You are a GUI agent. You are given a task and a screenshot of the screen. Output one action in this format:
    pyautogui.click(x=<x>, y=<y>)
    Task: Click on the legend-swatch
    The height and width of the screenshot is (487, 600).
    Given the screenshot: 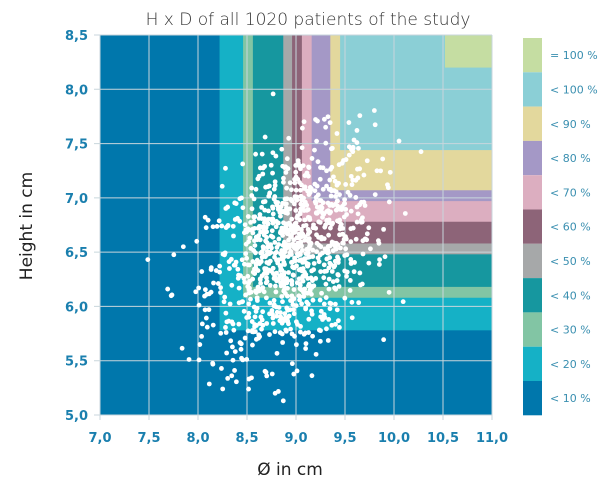 What is the action you would take?
    pyautogui.click(x=532, y=123)
    